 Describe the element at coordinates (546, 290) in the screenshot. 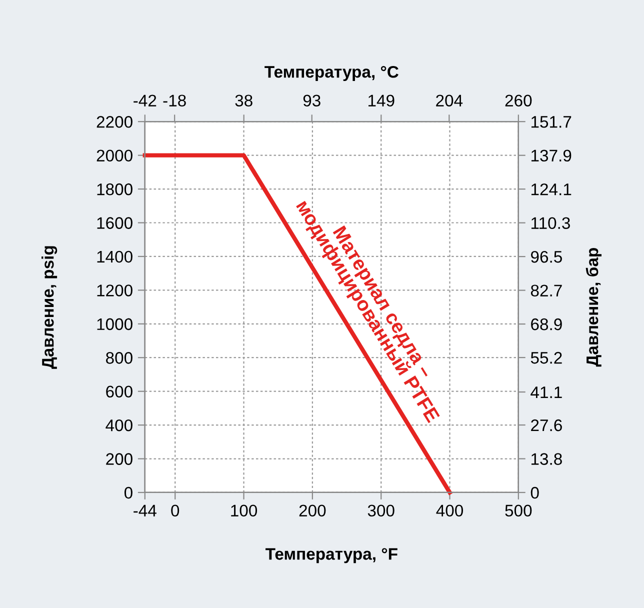

I see `y2-tick-label: 82.7` at that location.